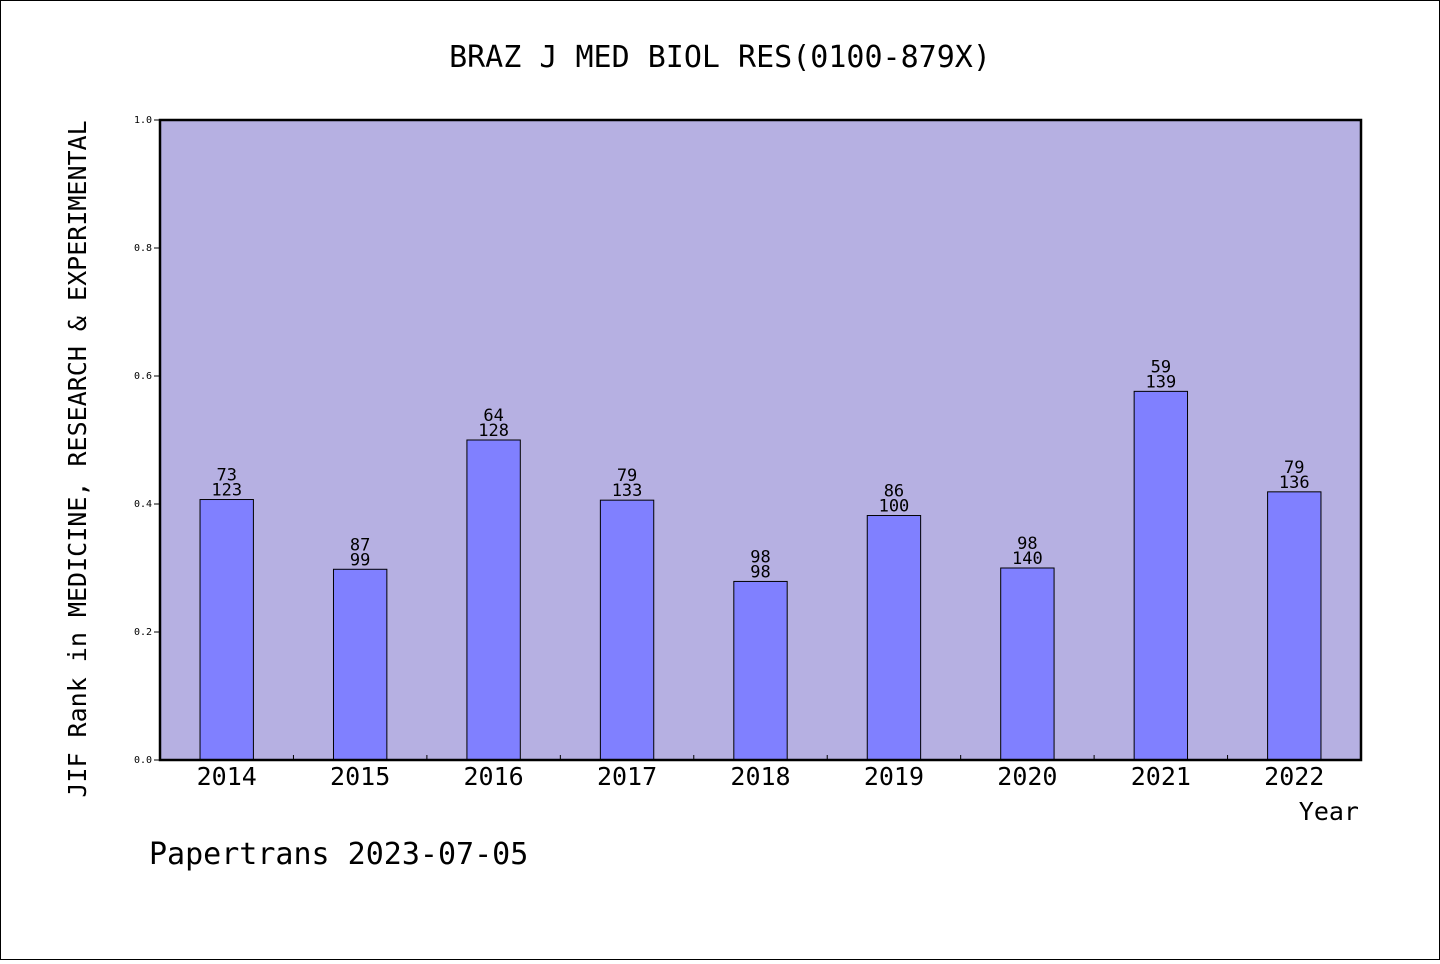 The width and height of the screenshot is (1440, 964). I want to click on bar-2020, so click(1027, 664).